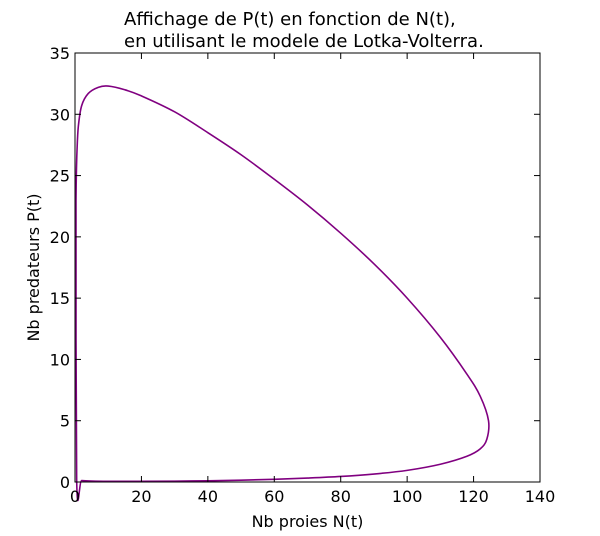  I want to click on x-tick-label: 40, so click(208, 496).